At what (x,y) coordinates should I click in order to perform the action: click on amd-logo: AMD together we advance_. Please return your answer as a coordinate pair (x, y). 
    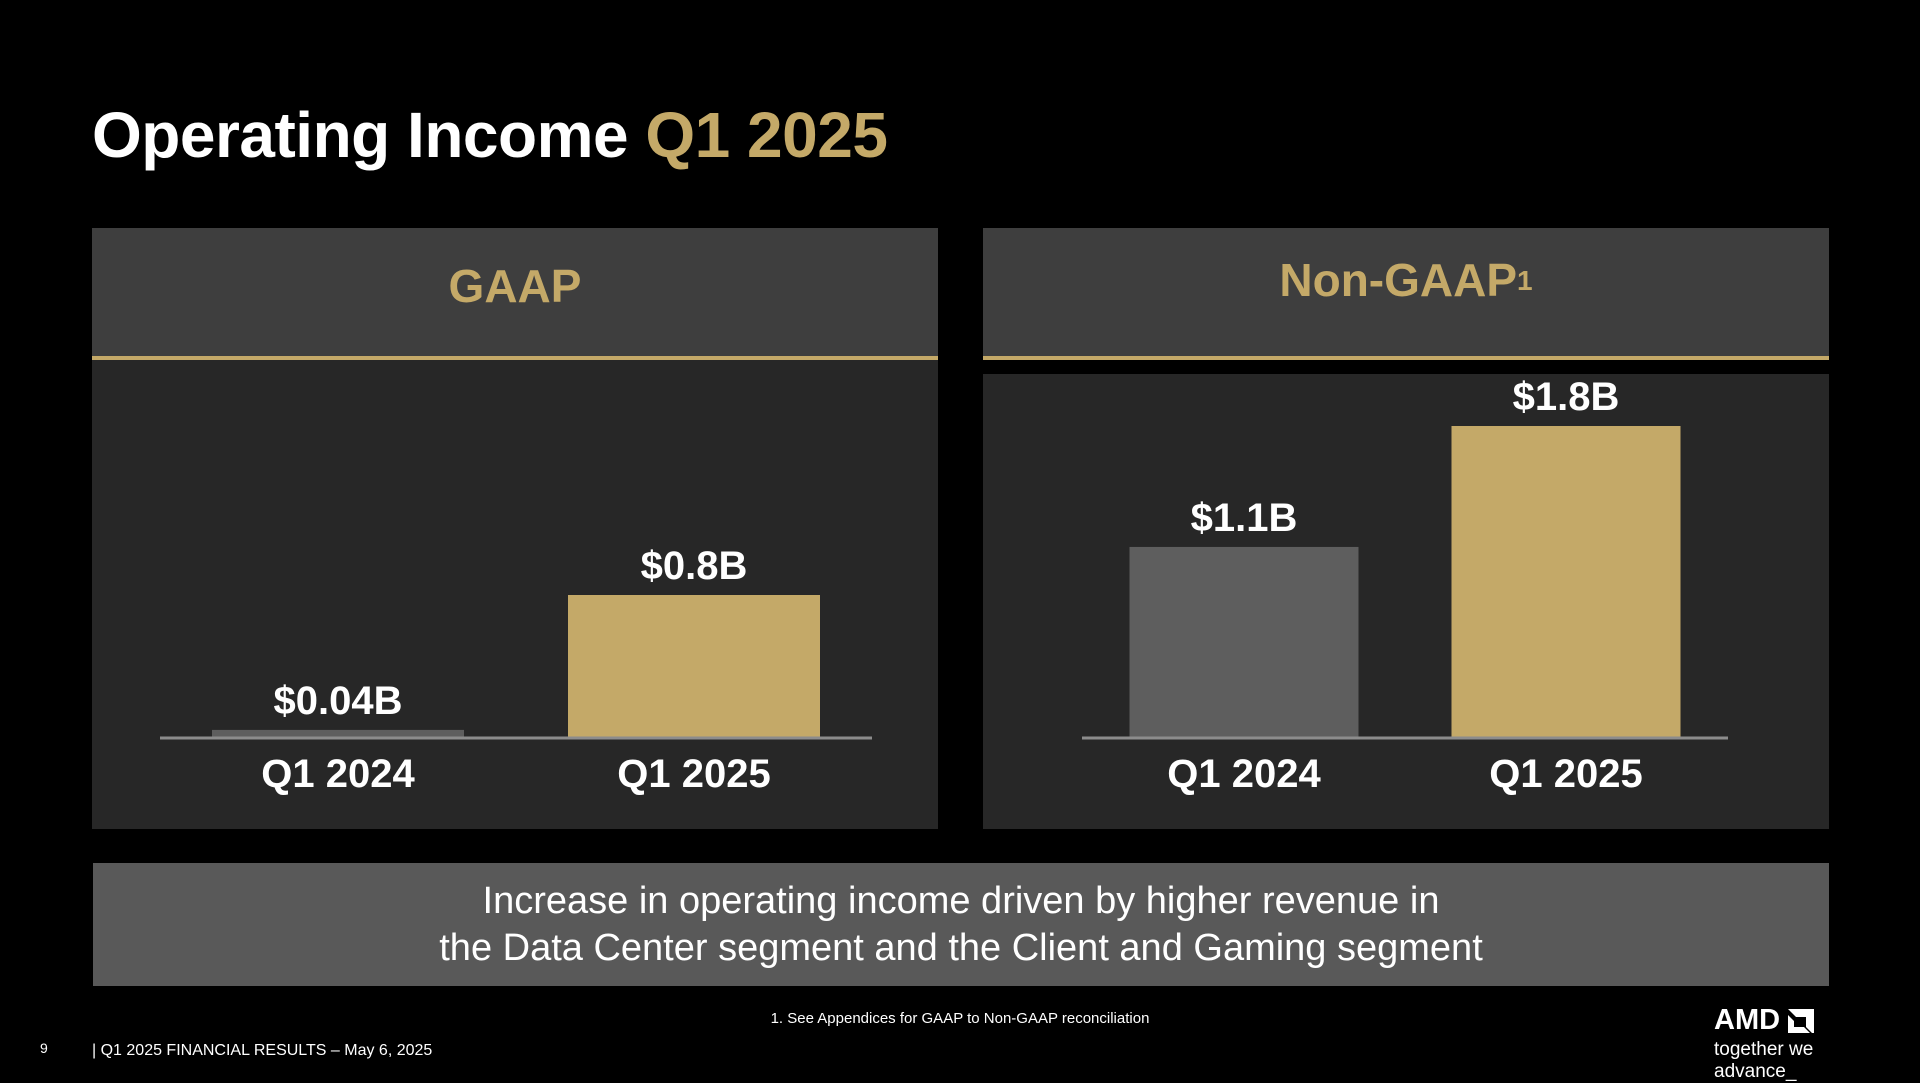
    Looking at the image, I should click on (1804, 1043).